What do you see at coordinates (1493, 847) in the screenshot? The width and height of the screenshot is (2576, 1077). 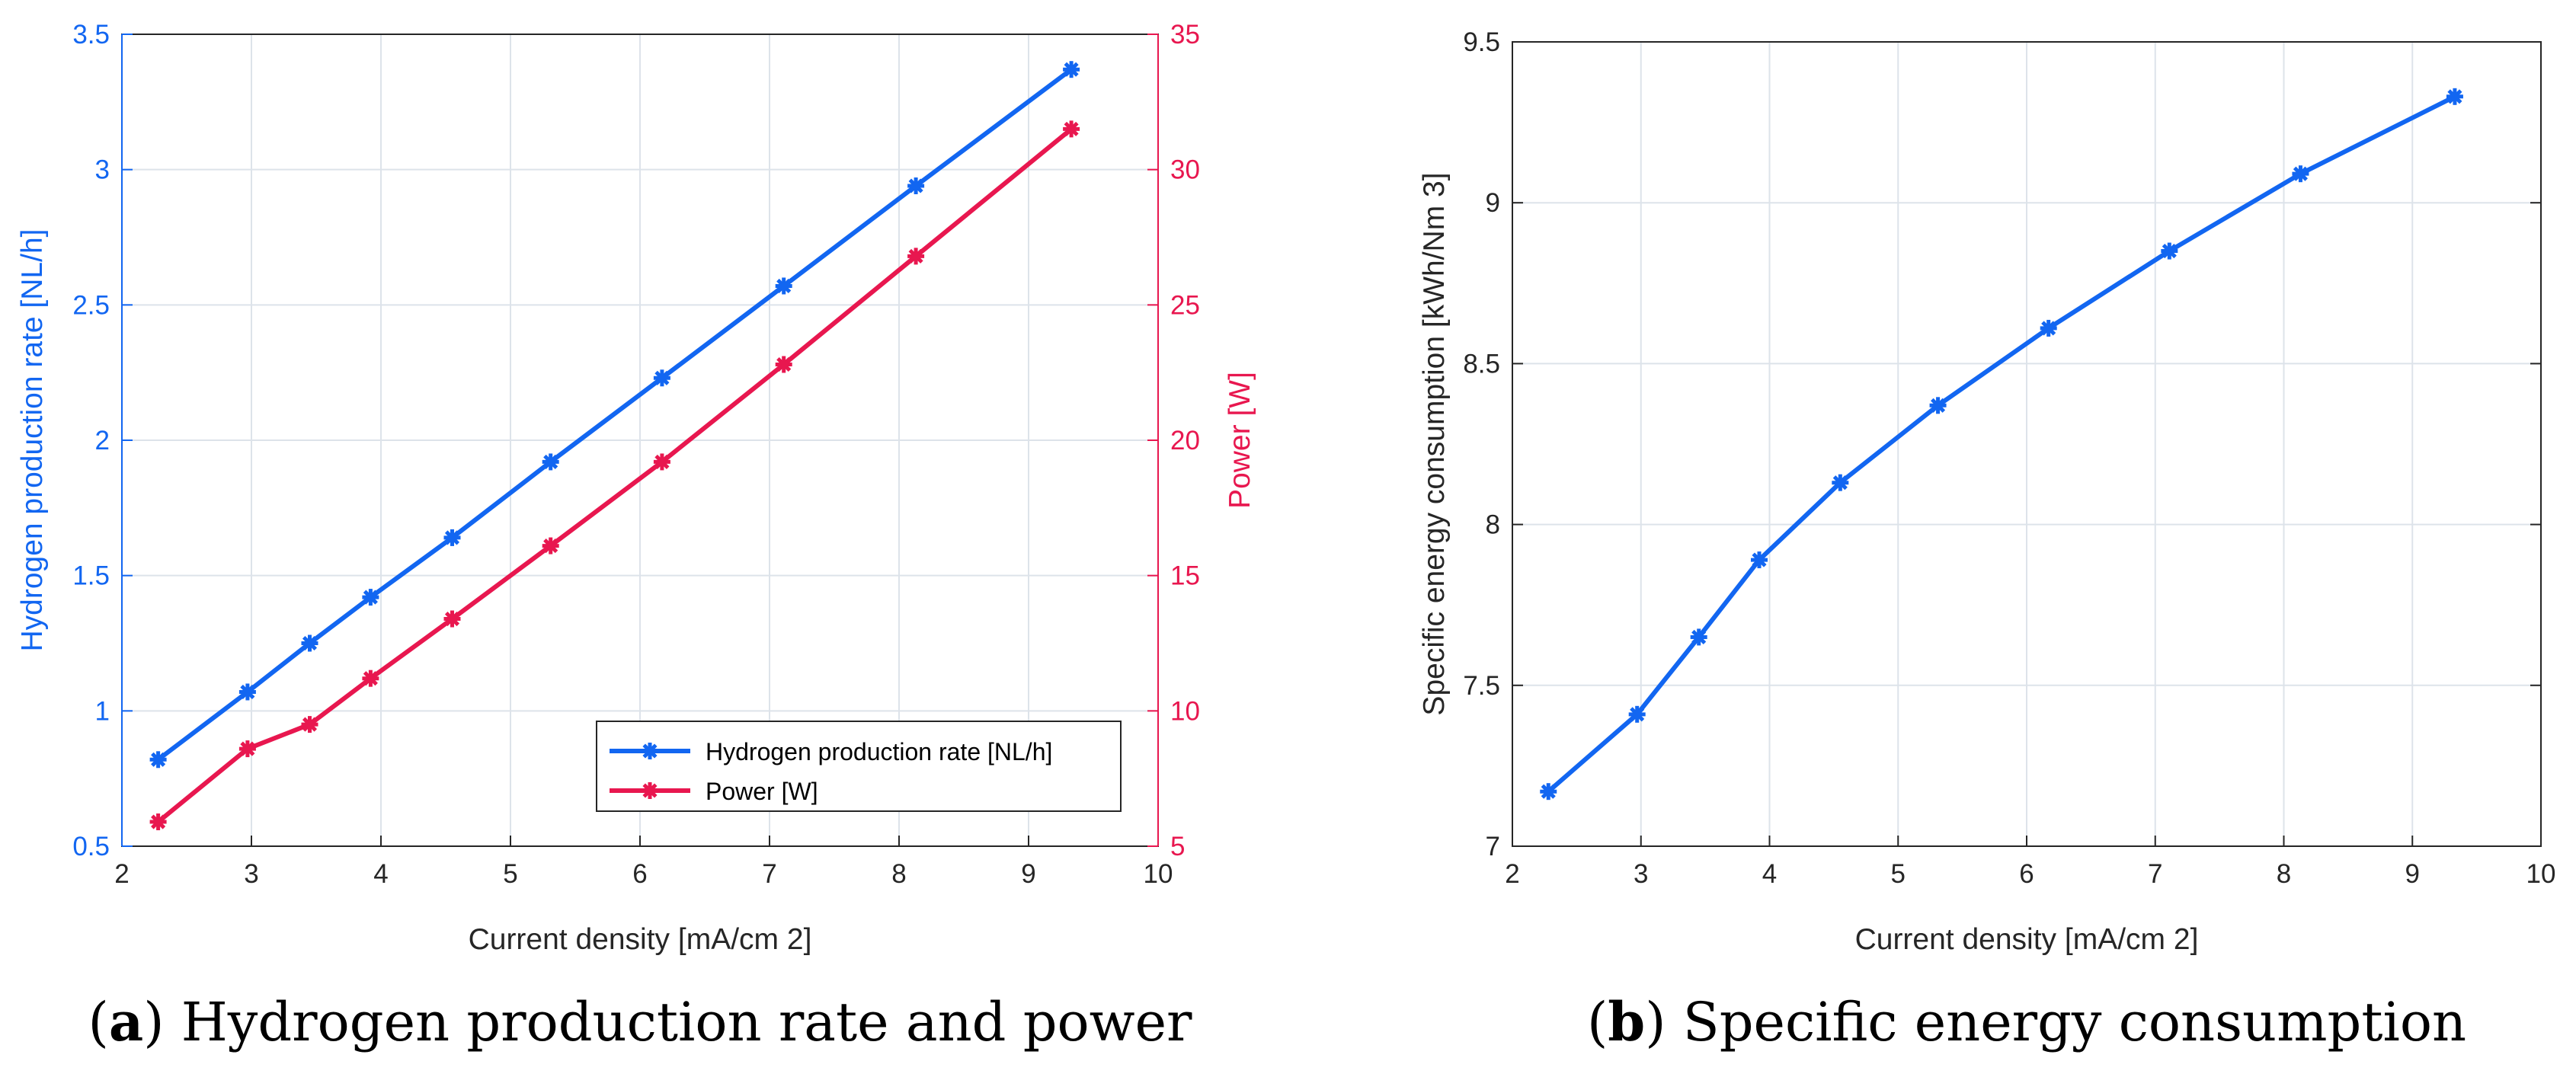 I see `y-tick-label: 7` at bounding box center [1493, 847].